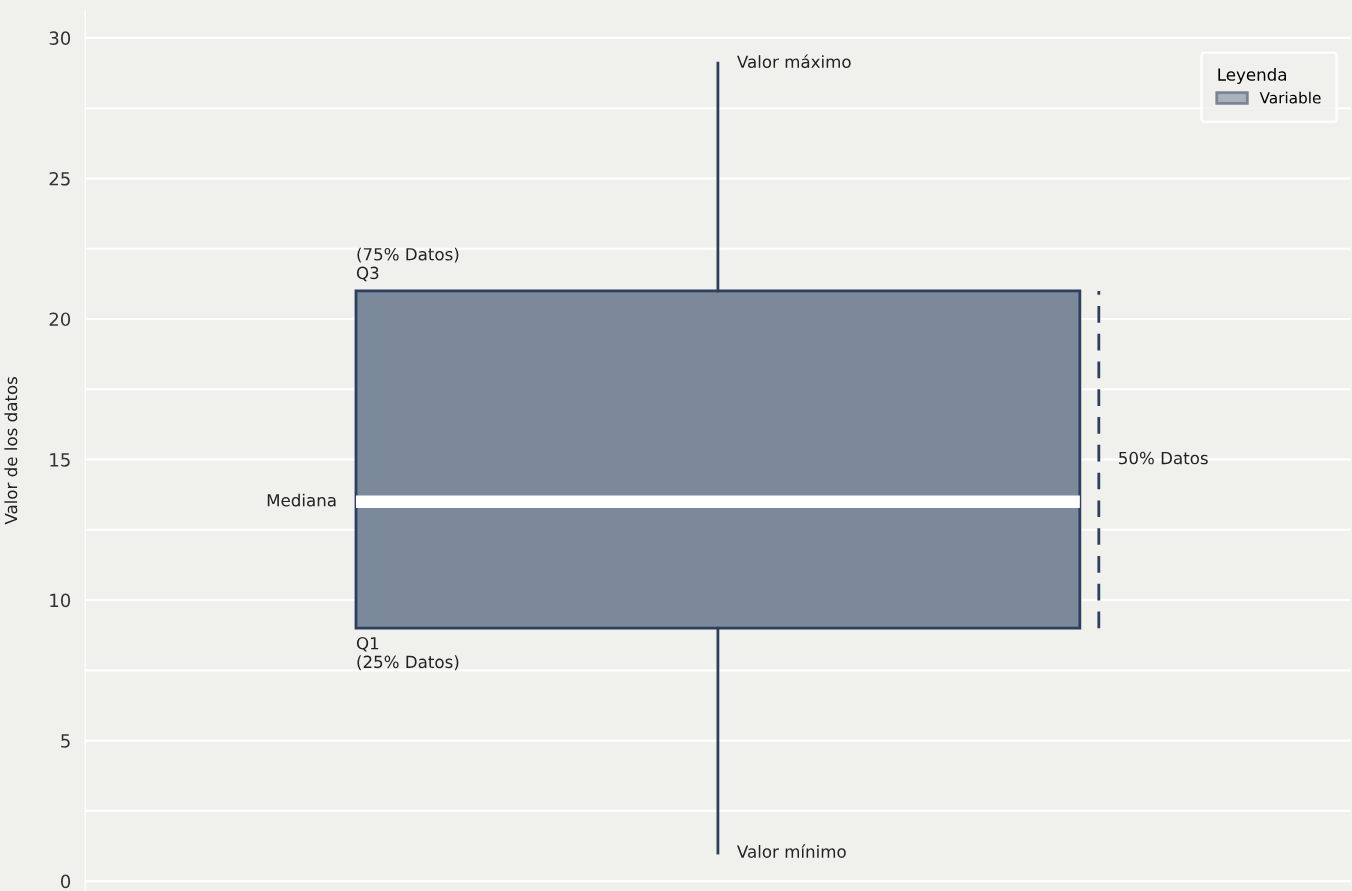  Describe the element at coordinates (60, 600) in the screenshot. I see `y-tick-label: 10` at that location.